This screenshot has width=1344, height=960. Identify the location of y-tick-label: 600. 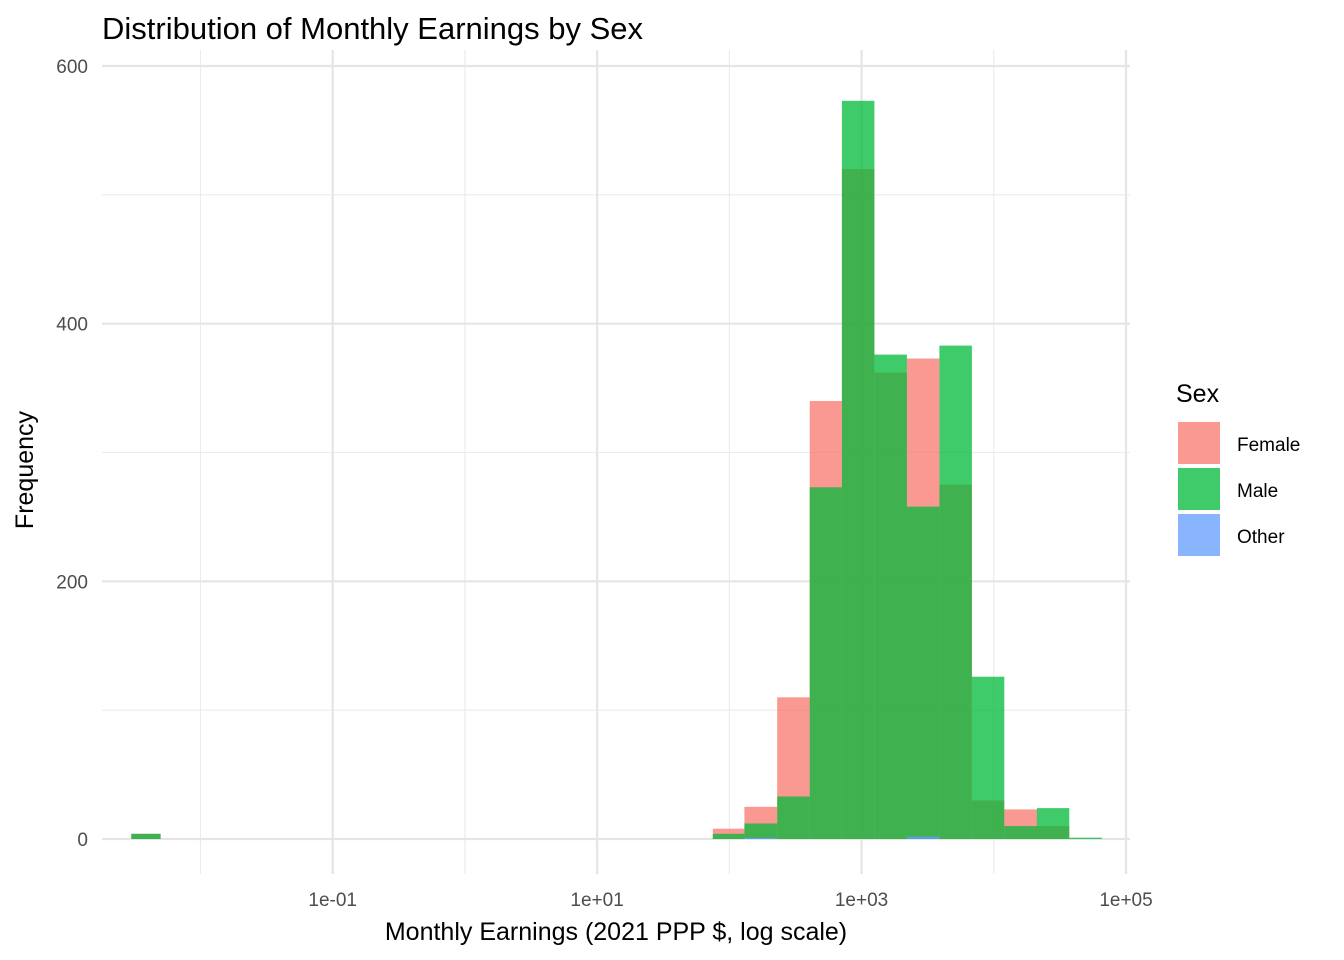
(72, 67).